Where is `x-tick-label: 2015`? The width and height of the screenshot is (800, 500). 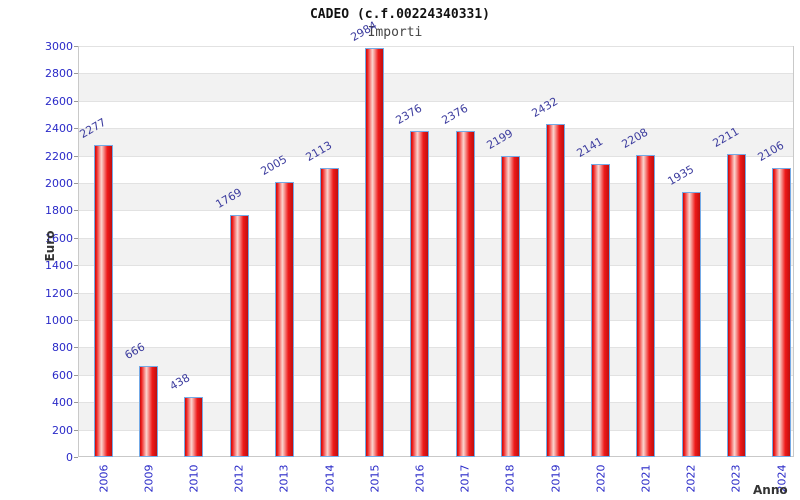 x-tick-label: 2015 is located at coordinates (375, 478).